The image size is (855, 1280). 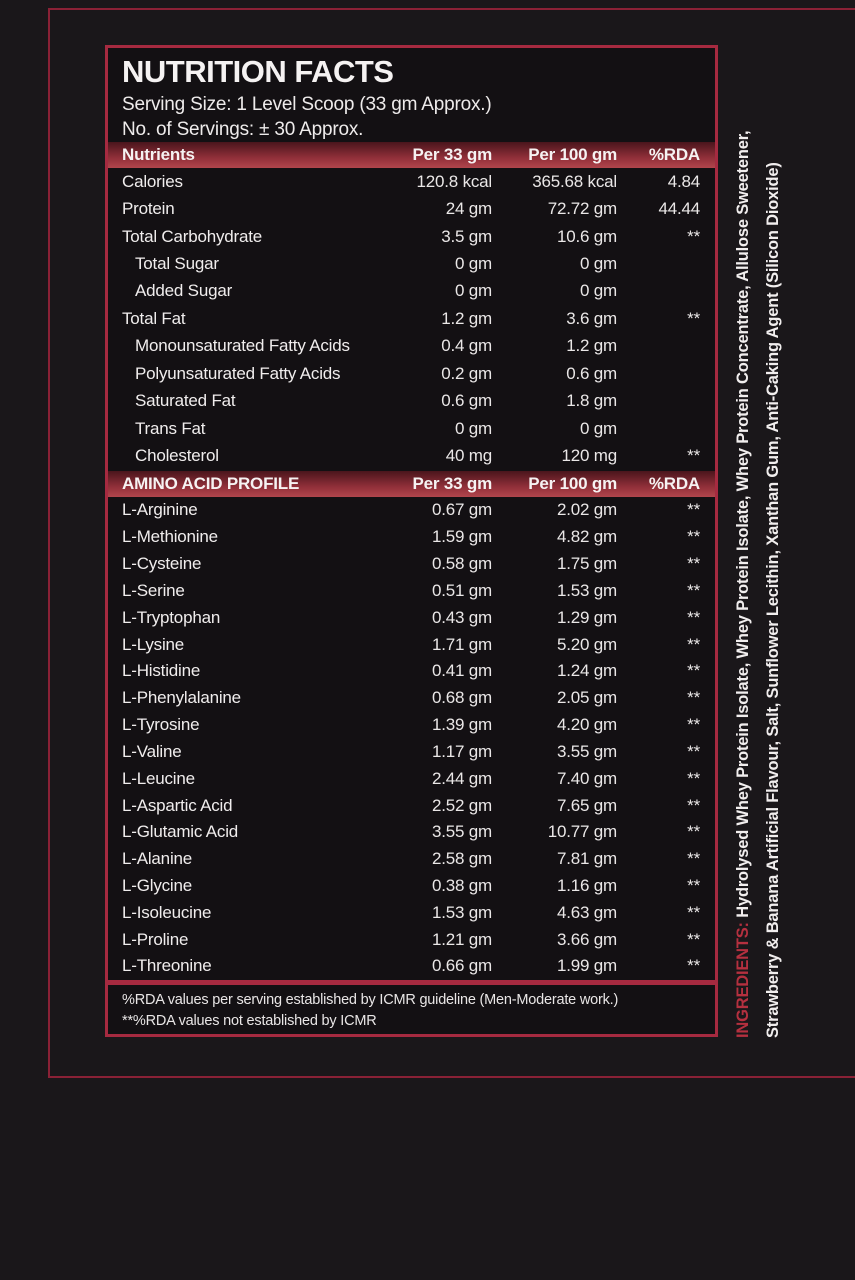 I want to click on table-row: L-Phenylalanine 0.68 gm 2.05 gm **, so click(x=411, y=698).